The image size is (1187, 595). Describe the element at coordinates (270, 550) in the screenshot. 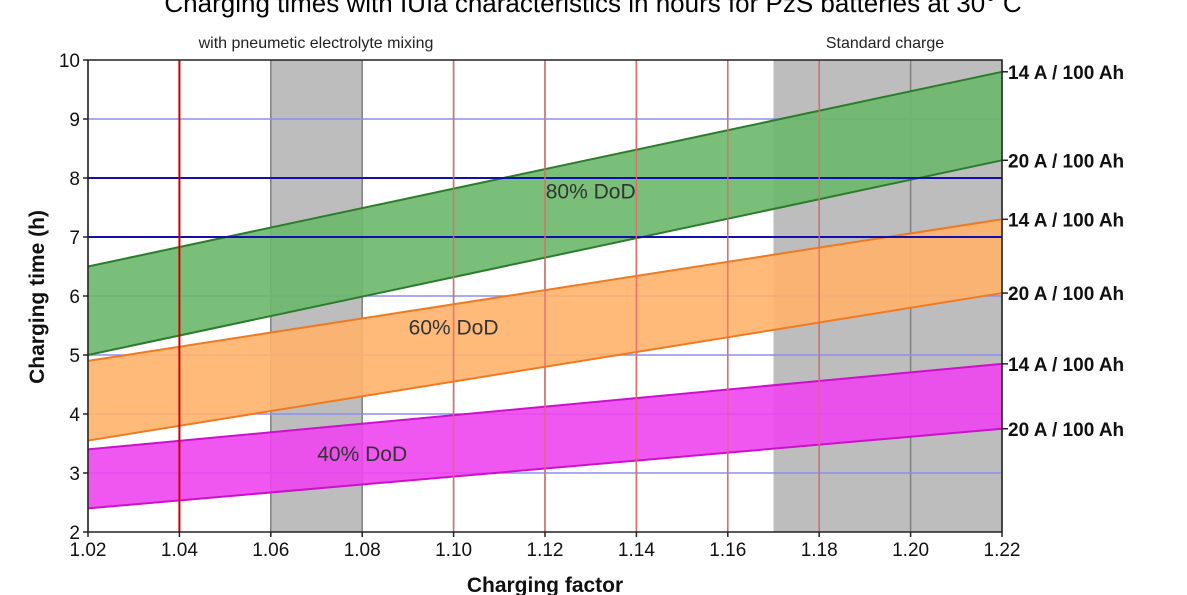

I see `x-tick-label-2: 1.06` at that location.